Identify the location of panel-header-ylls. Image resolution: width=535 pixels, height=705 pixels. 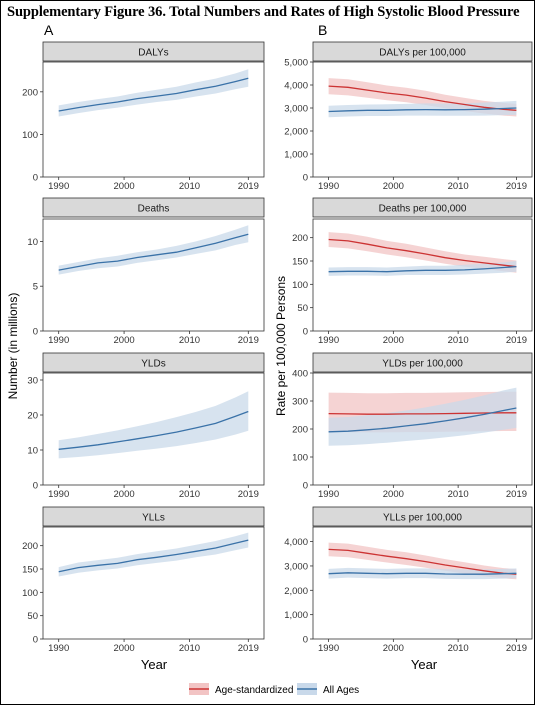
(153, 516).